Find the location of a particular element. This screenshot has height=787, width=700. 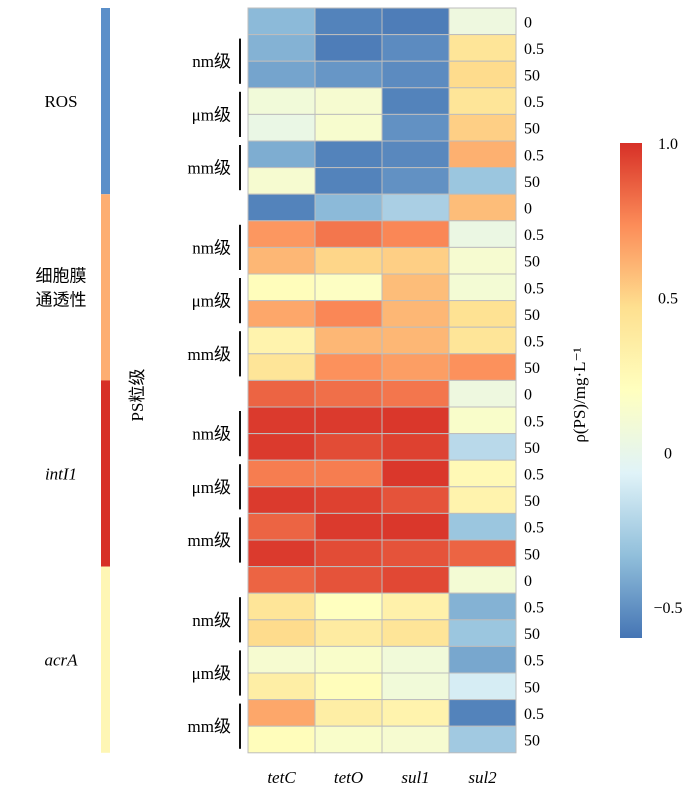

colorbar-tick-label: 0 is located at coordinates (668, 453).